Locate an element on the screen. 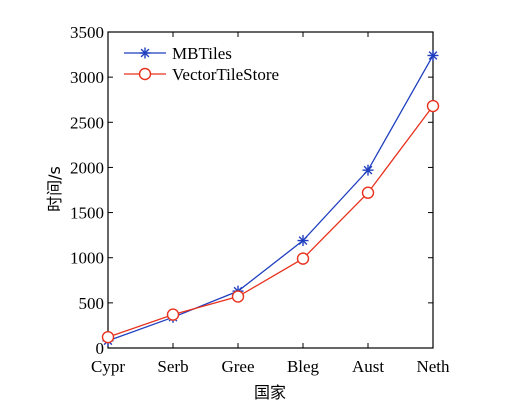  y-tick-label: 3000 is located at coordinates (87, 77).